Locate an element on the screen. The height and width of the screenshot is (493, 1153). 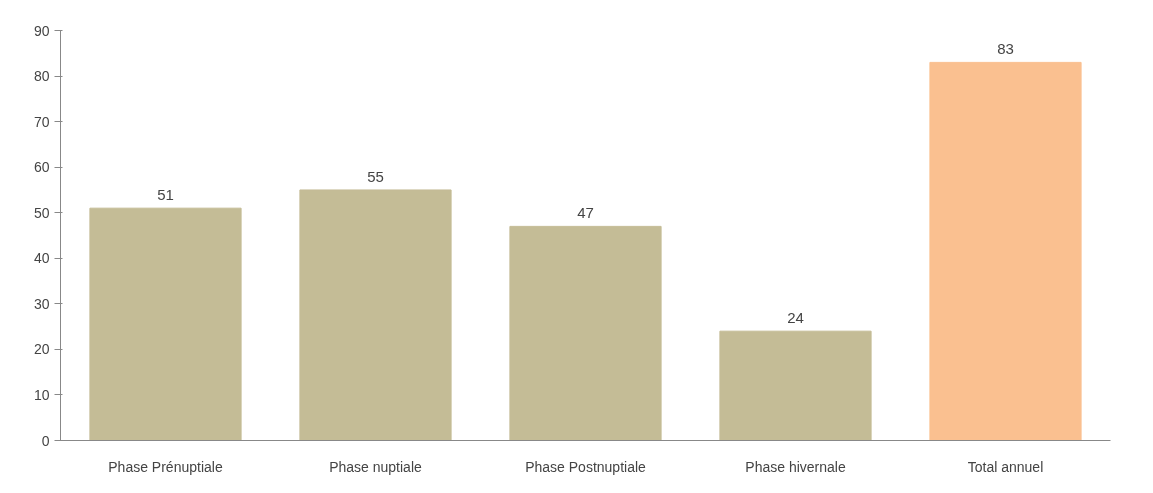
y-tick-label: 80 is located at coordinates (41, 76).